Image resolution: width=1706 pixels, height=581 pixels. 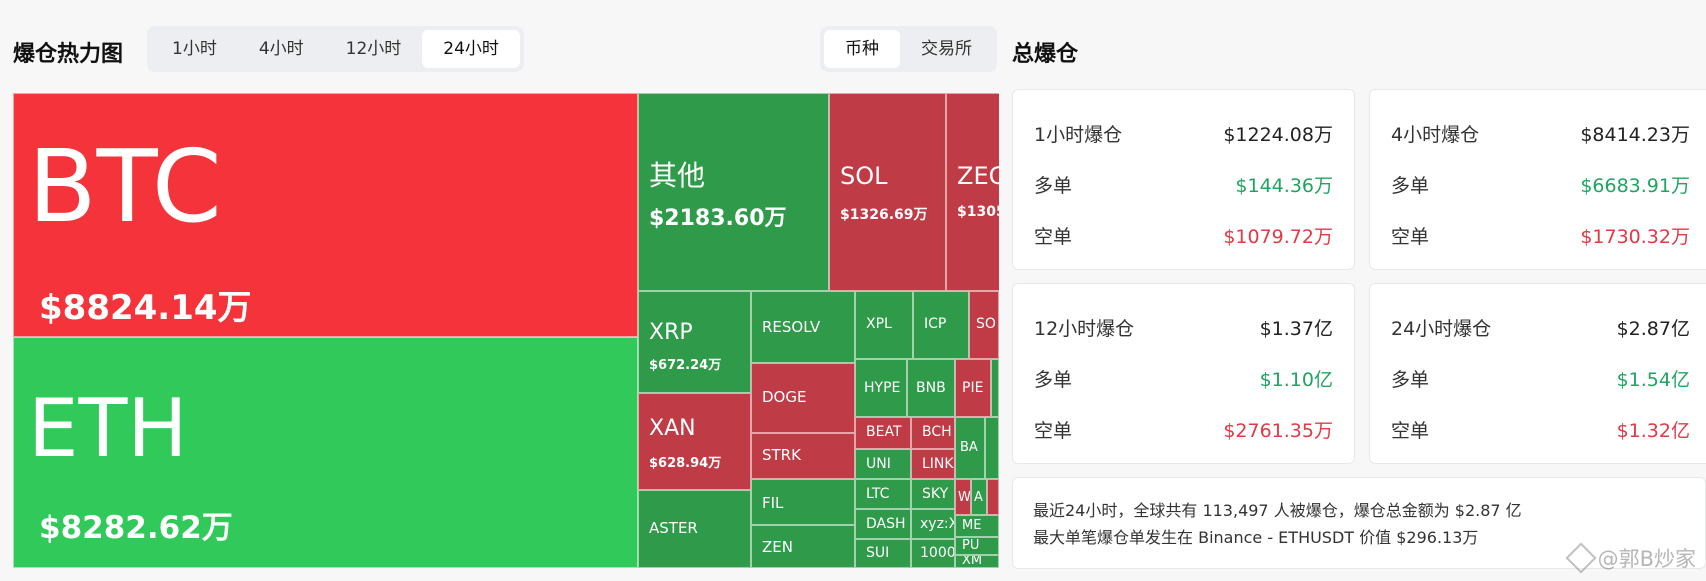 What do you see at coordinates (471, 49) in the screenshot?
I see `tab-24h: 24小时` at bounding box center [471, 49].